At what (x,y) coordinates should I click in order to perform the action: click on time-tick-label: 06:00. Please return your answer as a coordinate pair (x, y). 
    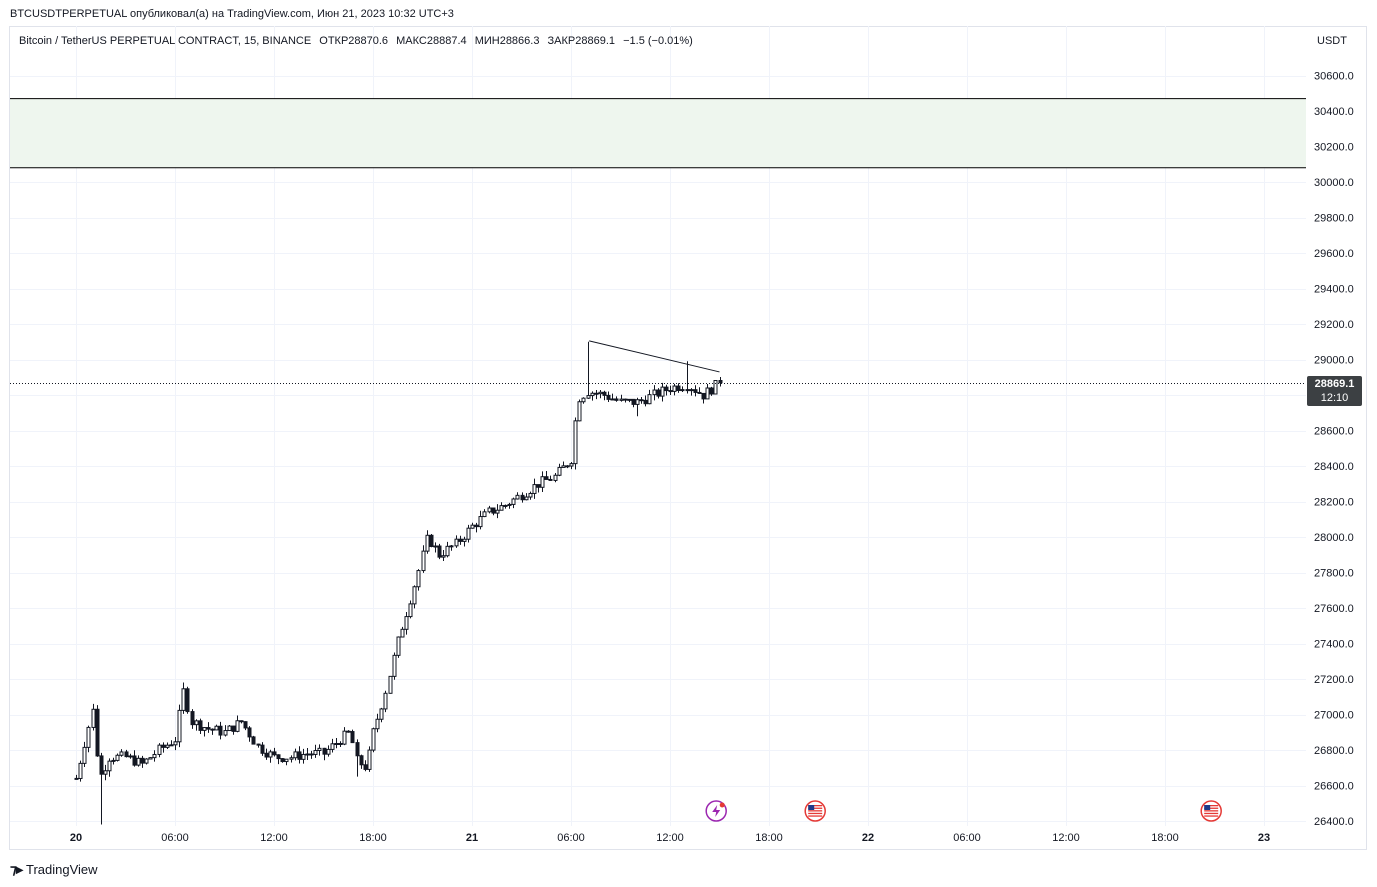
    Looking at the image, I should click on (571, 838).